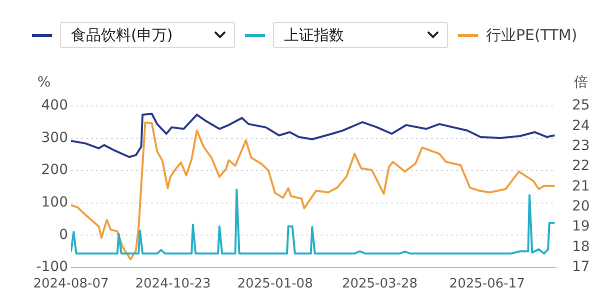 The width and height of the screenshot is (600, 297). Describe the element at coordinates (581, 246) in the screenshot. I see `y2-tick-label: 18` at that location.